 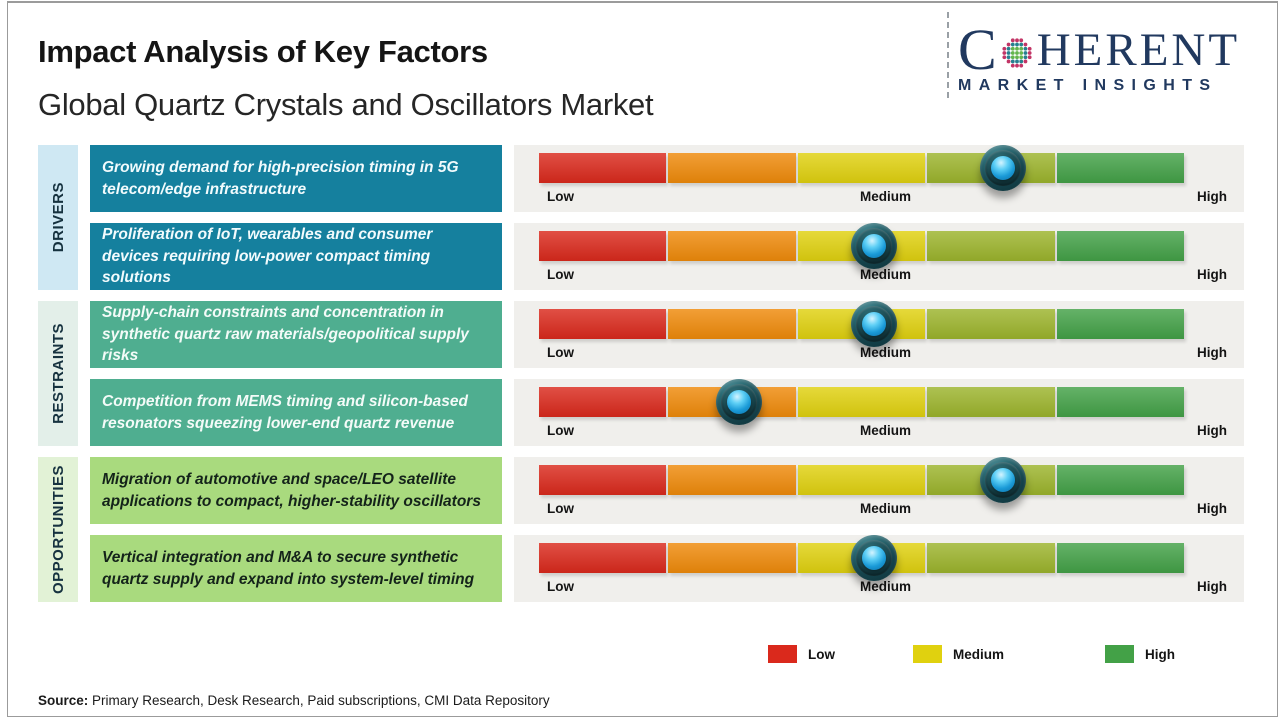 I want to click on category-strip-opportunities: OPPORTUNITIES, so click(x=58, y=529).